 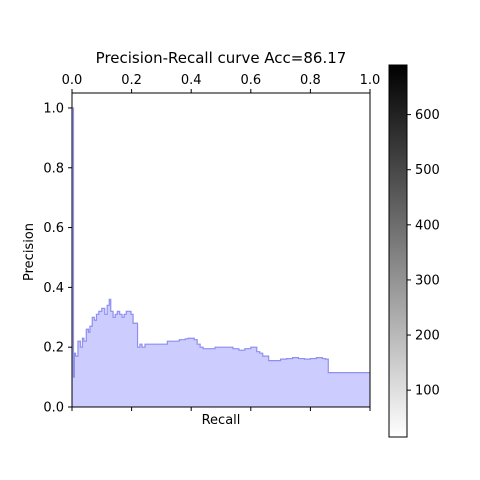 I want to click on y-tick-label: 1.0, so click(x=53, y=108).